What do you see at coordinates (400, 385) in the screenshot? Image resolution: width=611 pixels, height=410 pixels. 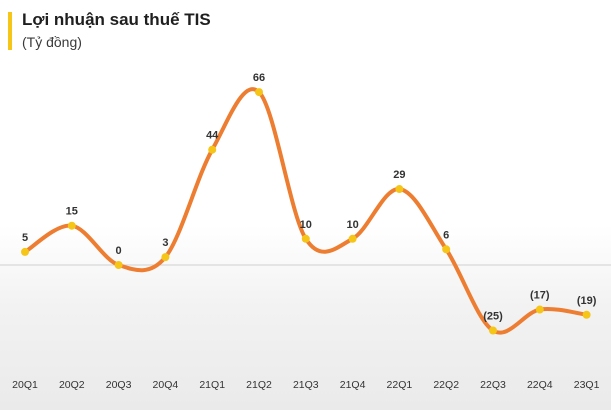 I see `x-tick-label-22Q1: 22Q1` at bounding box center [400, 385].